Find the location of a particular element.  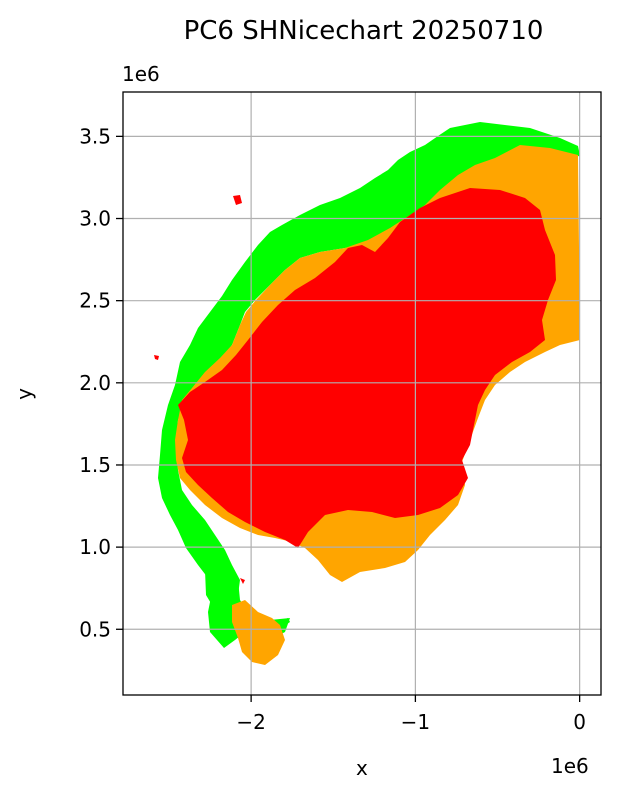

y-tick-label: 2.0 is located at coordinates (95, 383).